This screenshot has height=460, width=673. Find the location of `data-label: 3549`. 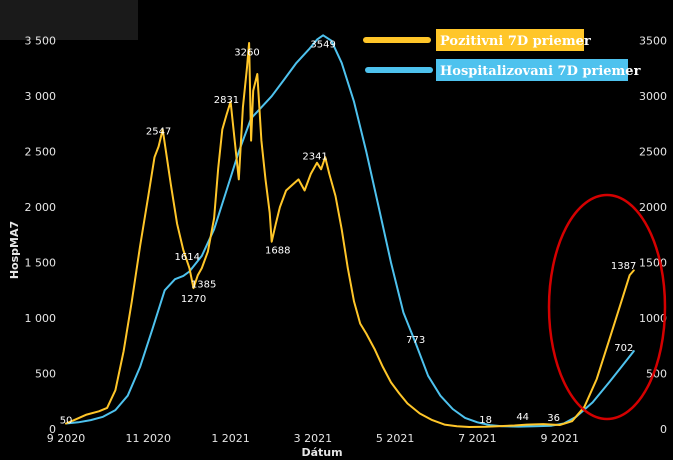

data-label: 3549 is located at coordinates (322, 44).